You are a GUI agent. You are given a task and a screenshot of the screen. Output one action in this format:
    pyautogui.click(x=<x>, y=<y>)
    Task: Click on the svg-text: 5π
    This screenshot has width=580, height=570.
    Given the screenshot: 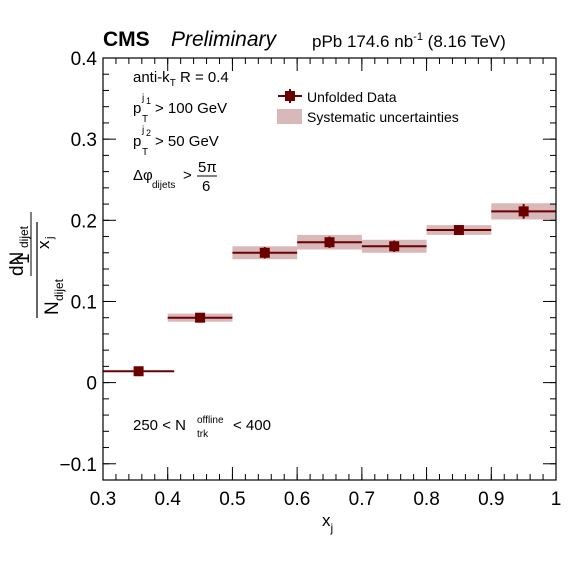 What is the action you would take?
    pyautogui.click(x=207, y=167)
    